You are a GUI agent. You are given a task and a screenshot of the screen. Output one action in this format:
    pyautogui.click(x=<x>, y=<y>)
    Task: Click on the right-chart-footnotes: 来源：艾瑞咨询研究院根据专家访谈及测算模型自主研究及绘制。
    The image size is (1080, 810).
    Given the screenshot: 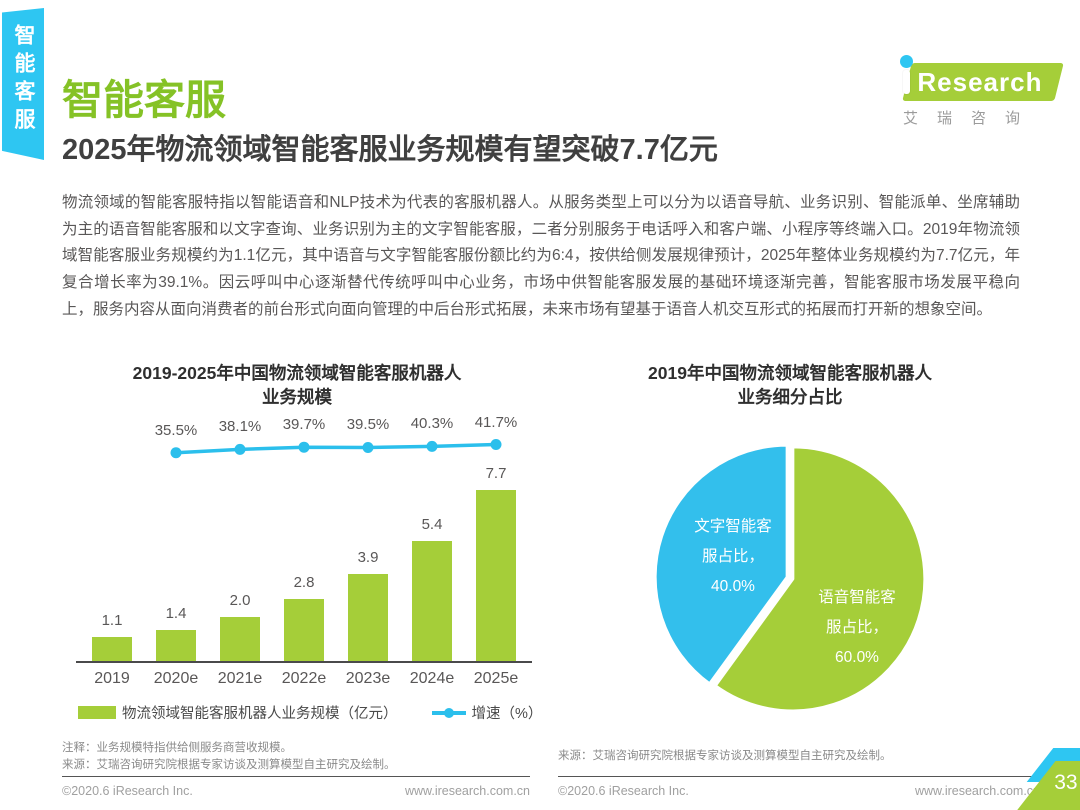 What is the action you would take?
    pyautogui.click(x=799, y=756)
    